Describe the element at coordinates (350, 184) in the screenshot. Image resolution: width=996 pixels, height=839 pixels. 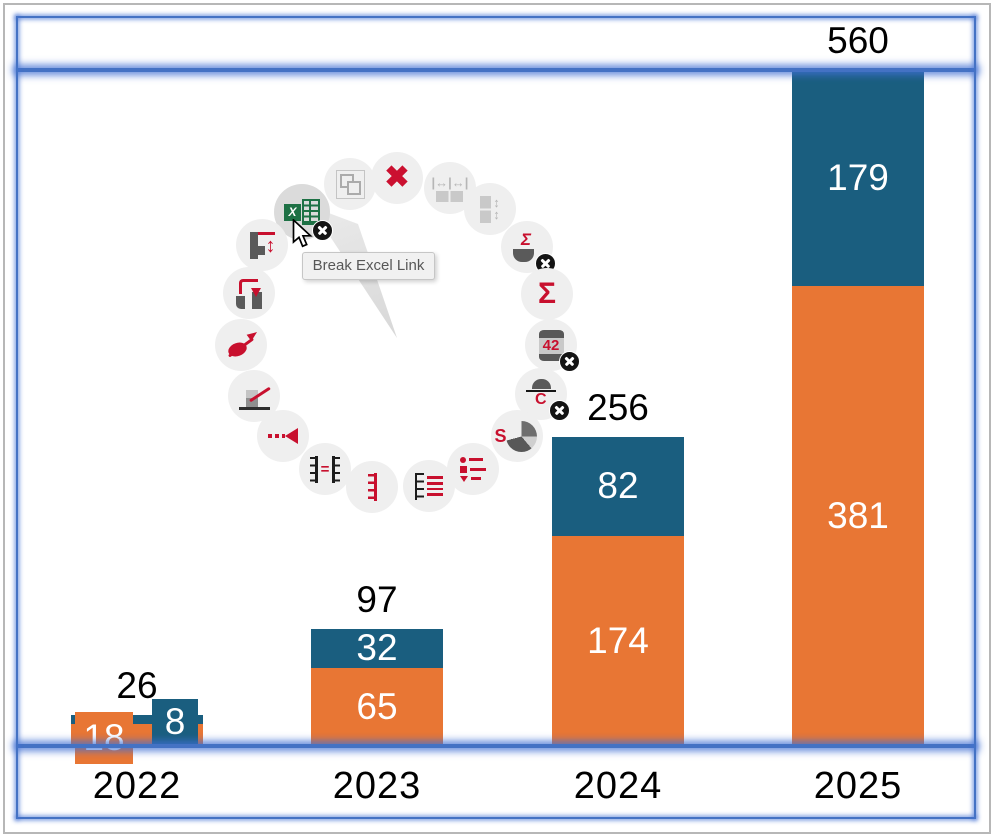
I see `group-objects-icon` at that location.